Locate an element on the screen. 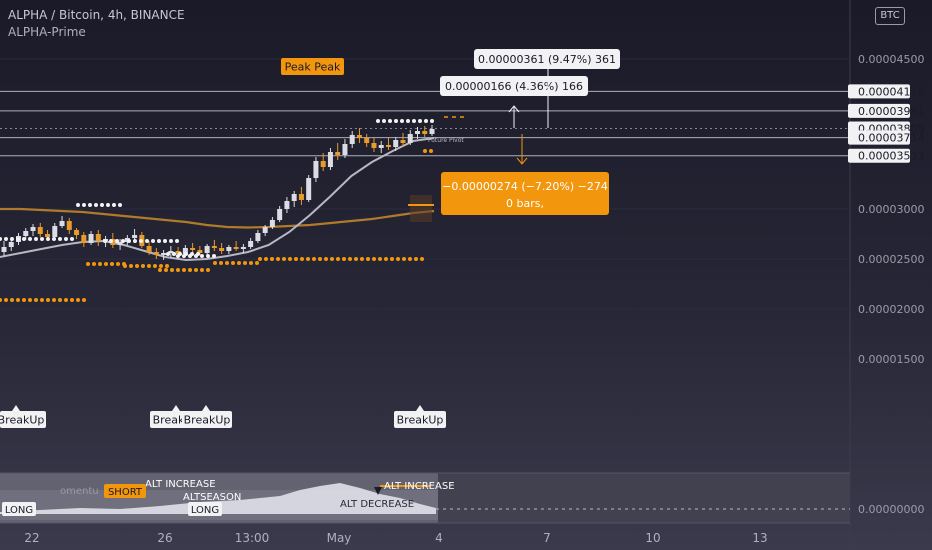 This screenshot has width=932, height=550. osc-altseason: ALTSEASON is located at coordinates (212, 497).